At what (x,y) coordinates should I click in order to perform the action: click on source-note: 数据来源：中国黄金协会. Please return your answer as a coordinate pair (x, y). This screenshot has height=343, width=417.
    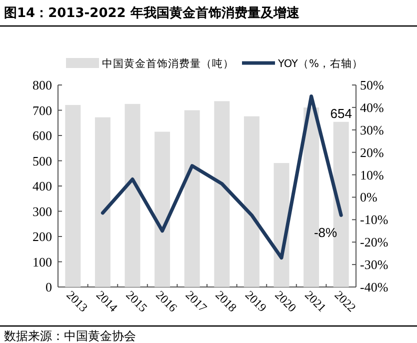
    Looking at the image, I should click on (70, 336).